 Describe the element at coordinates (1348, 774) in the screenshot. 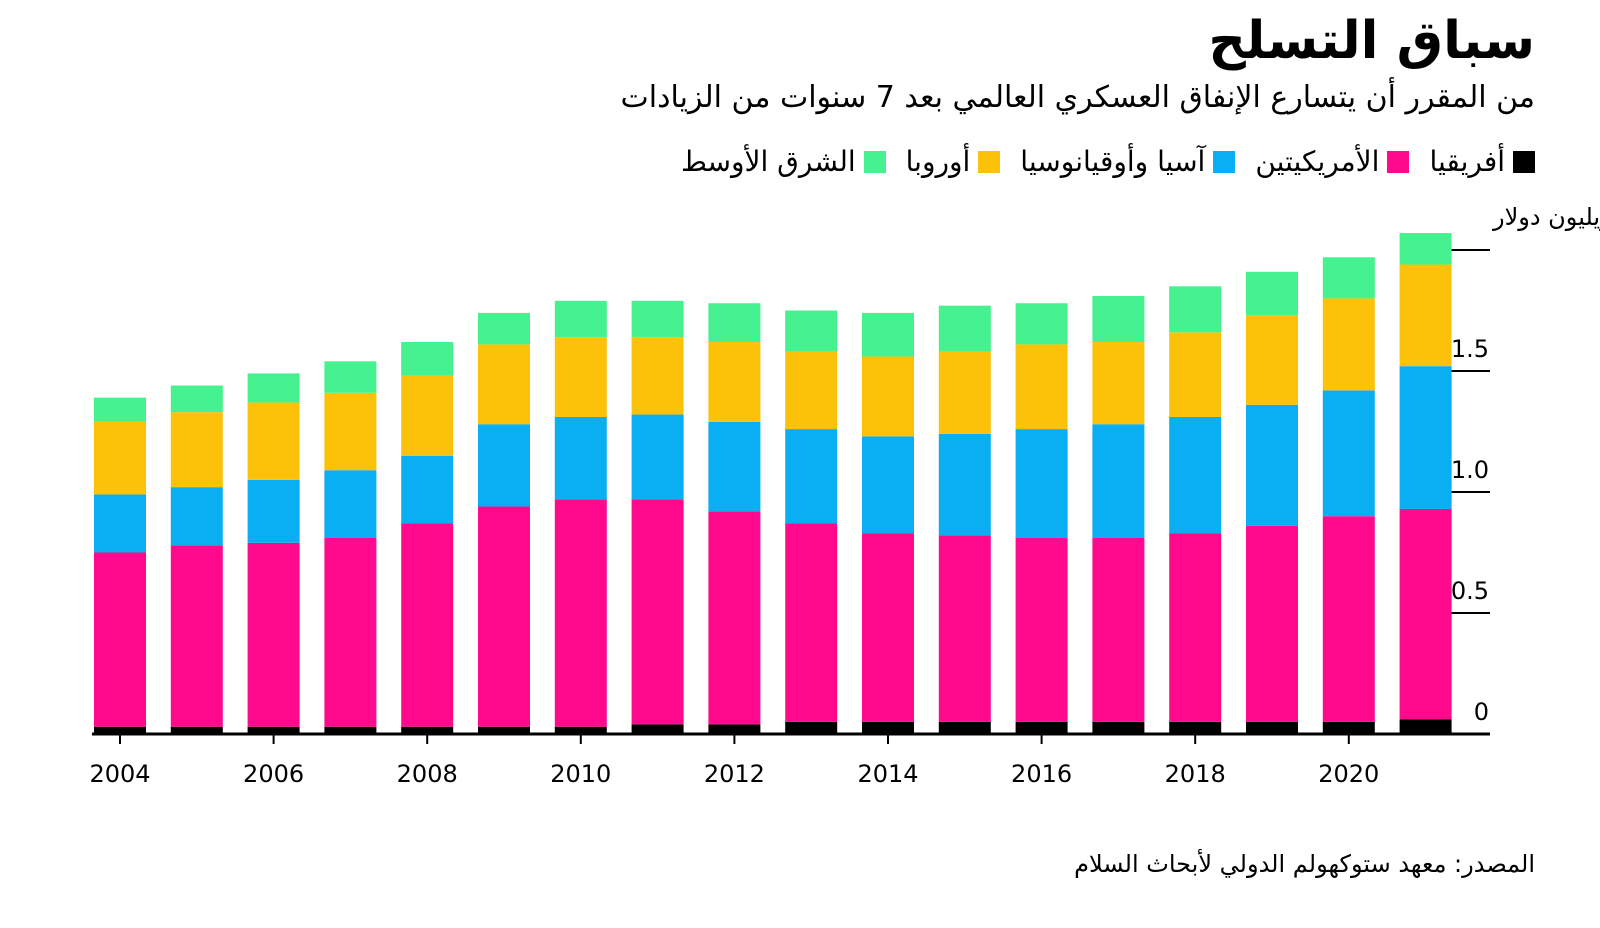

I see `x-tick-label: 2020` at that location.